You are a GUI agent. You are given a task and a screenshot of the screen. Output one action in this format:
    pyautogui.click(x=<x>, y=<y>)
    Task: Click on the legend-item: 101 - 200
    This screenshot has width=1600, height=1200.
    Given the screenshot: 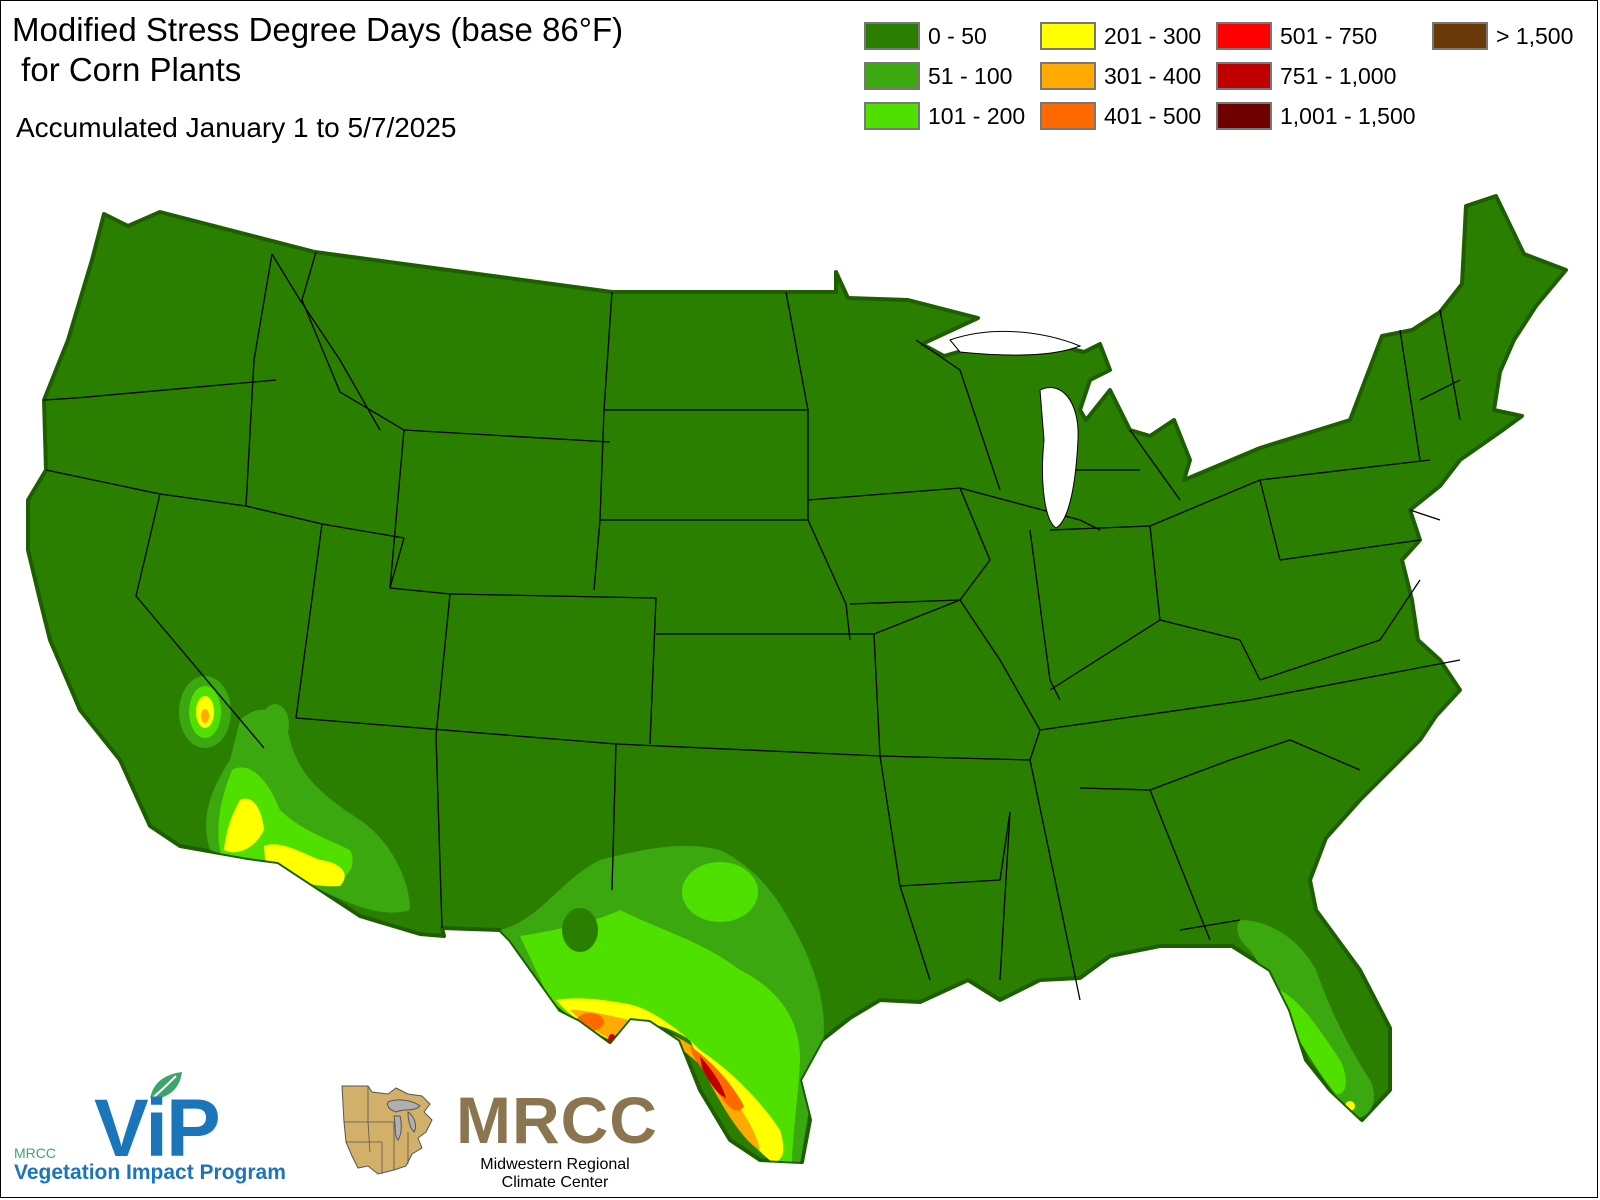 What is the action you would take?
    pyautogui.click(x=944, y=116)
    